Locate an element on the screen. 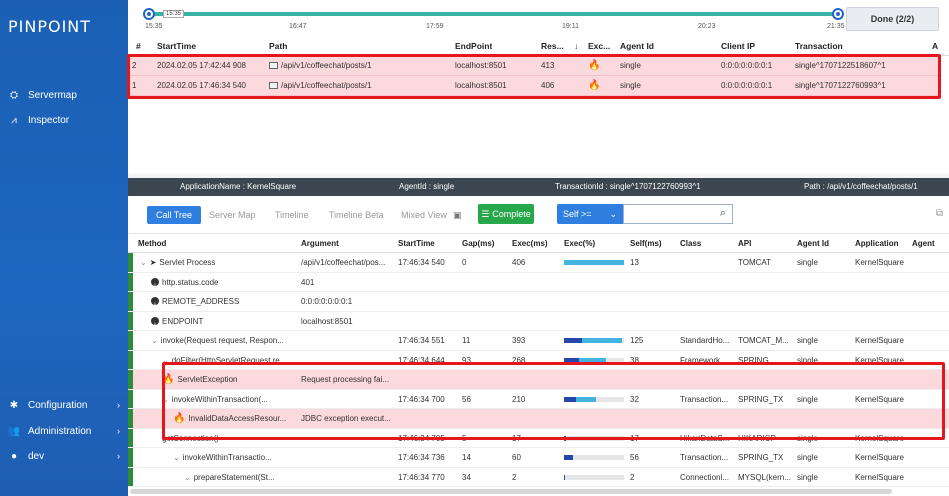 This screenshot has width=949, height=496. tab-mixed-view: Mixed View is located at coordinates (424, 215).